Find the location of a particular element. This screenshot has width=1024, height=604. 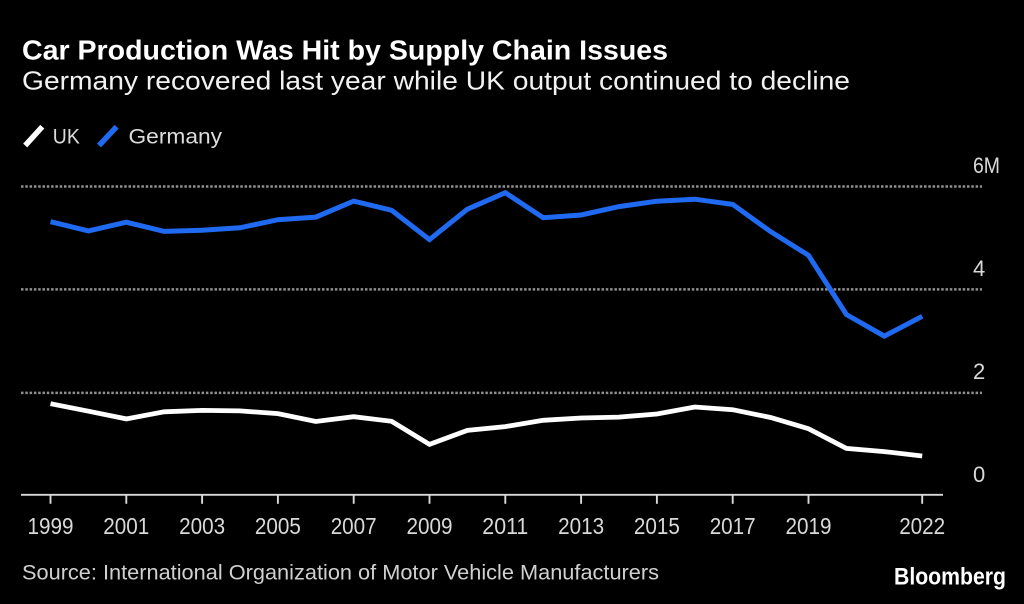

svg-text: 2017 is located at coordinates (733, 526).